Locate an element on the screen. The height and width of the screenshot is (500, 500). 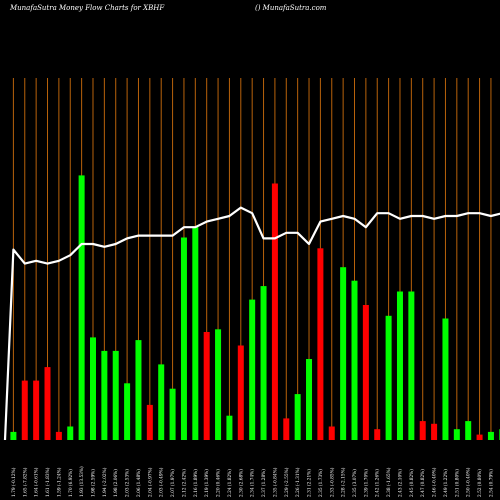
x-tick-label: 2.54 (0.79%) is located at coordinates (491, 483).